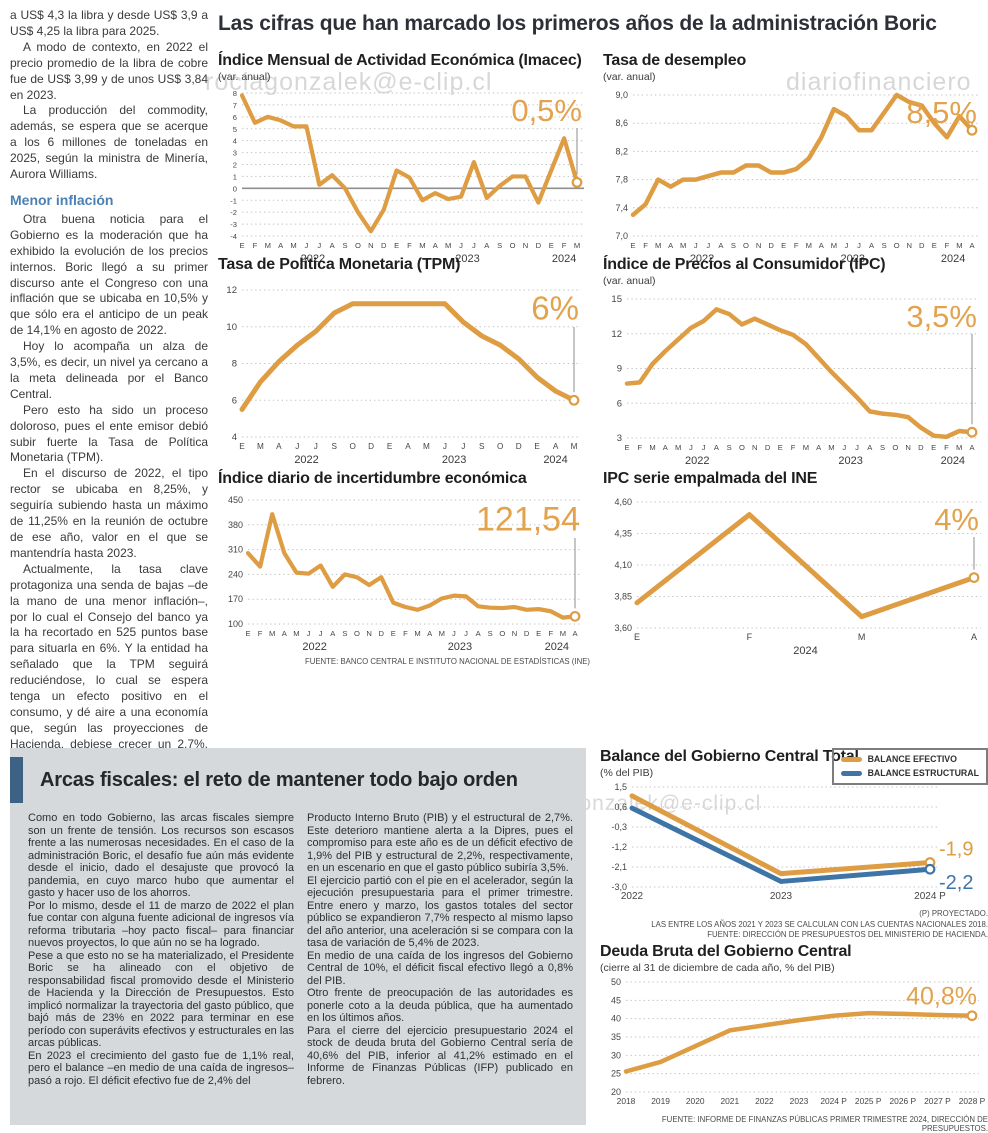  Describe the element at coordinates (619, 887) in the screenshot. I see `svg-text: -3,0` at that location.